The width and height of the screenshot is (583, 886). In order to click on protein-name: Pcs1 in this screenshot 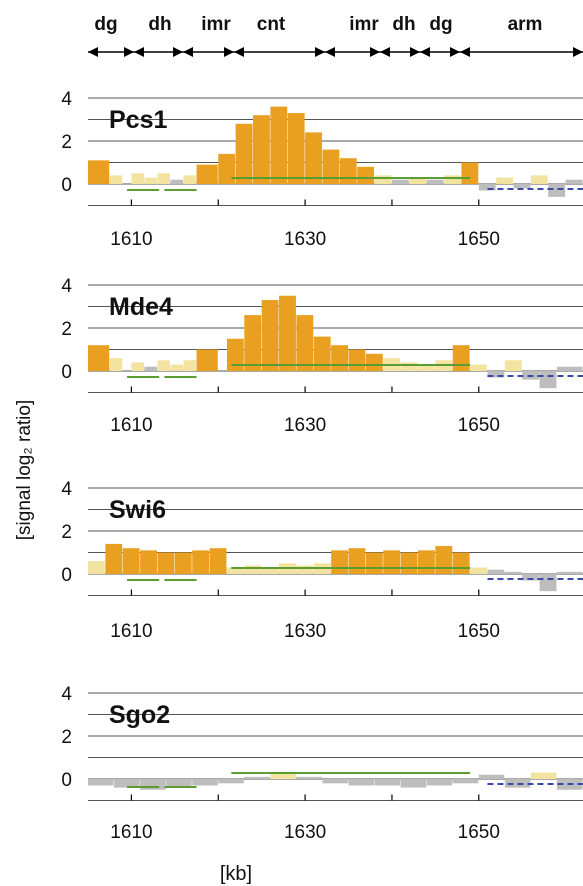, I will do `click(138, 120)`.